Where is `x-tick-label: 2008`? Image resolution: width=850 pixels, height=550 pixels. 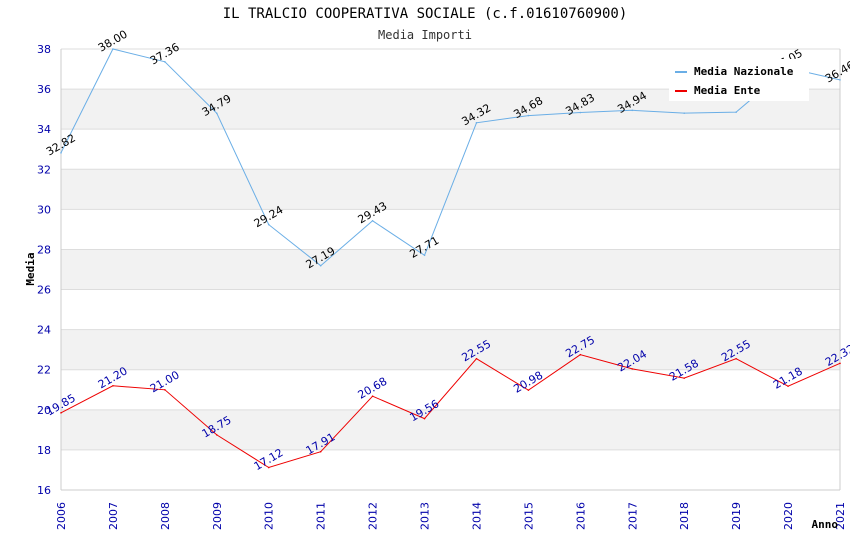
x-tick-label: 2008 is located at coordinates (165, 516).